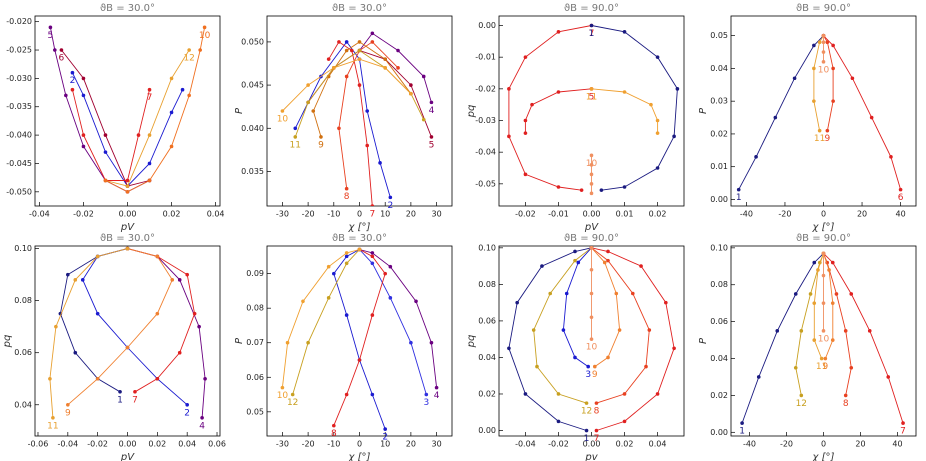 The width and height of the screenshot is (926, 461). I want to click on series-label: 6, so click(901, 198).